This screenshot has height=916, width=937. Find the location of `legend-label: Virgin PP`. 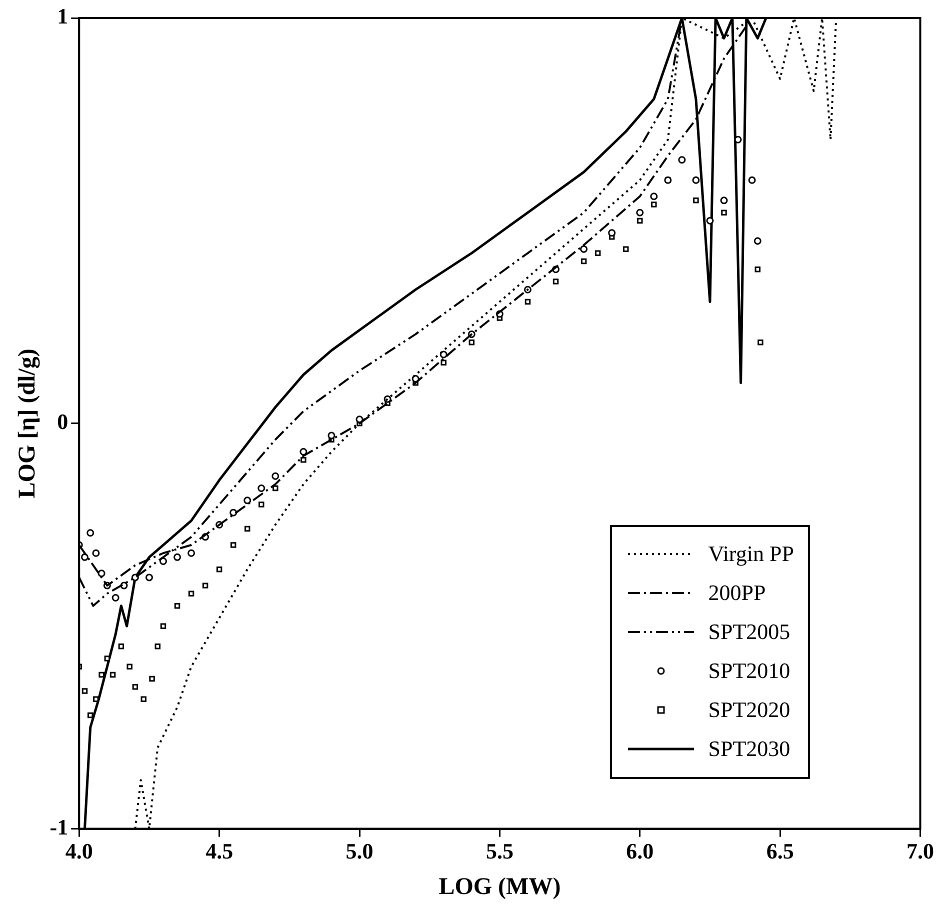

legend-label: Virgin PP is located at coordinates (751, 554).